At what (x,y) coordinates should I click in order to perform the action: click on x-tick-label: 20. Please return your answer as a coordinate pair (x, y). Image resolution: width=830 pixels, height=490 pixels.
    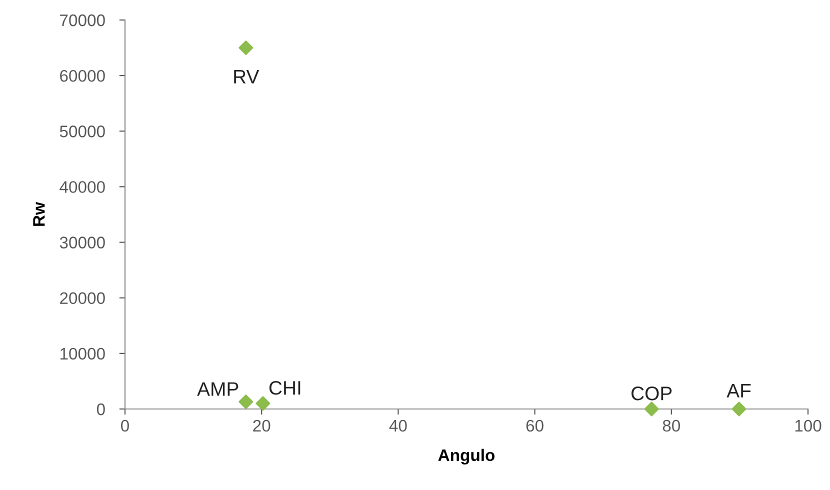
    Looking at the image, I should click on (261, 426).